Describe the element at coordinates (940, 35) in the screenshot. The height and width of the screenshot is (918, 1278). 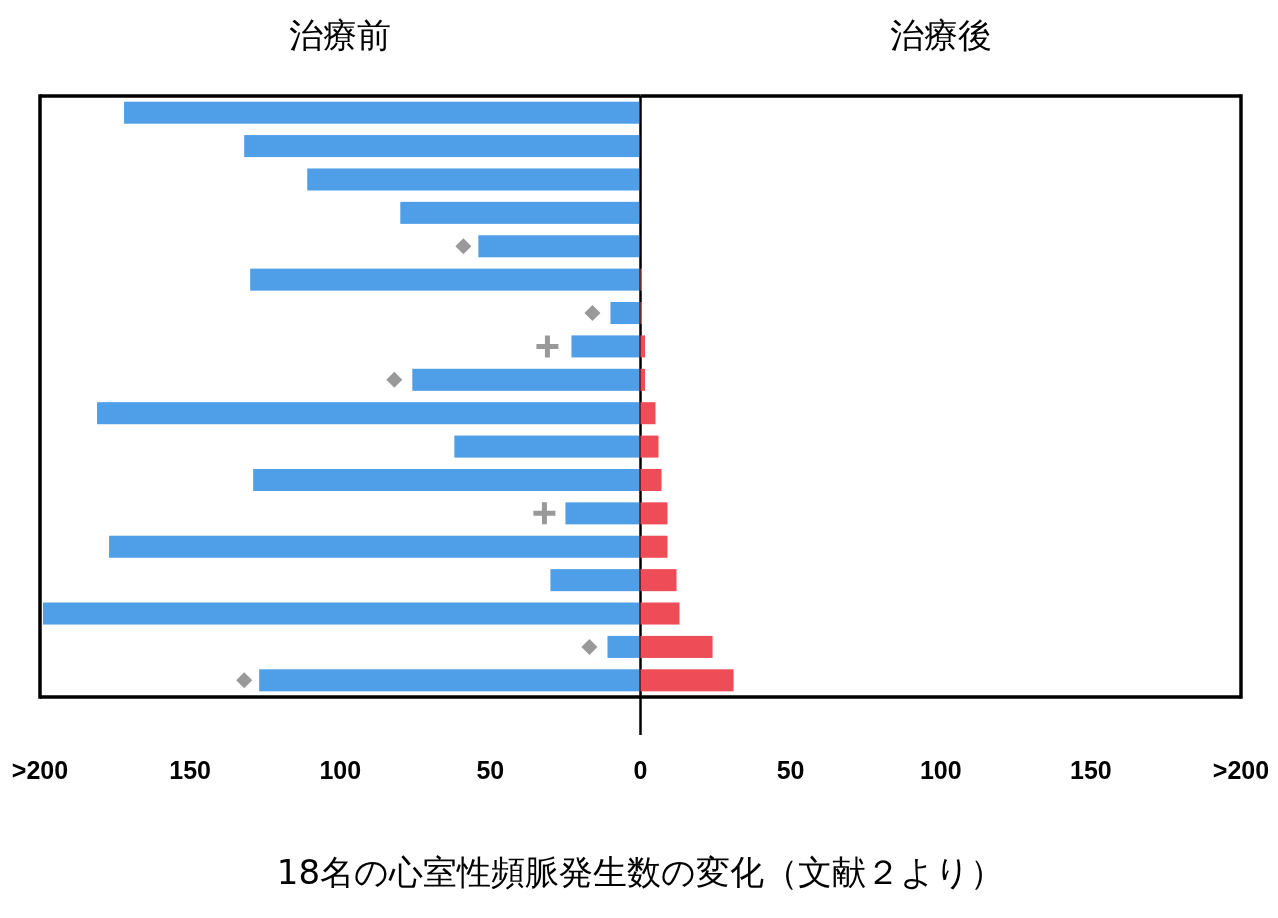
I see `chart-title: 治療後` at that location.